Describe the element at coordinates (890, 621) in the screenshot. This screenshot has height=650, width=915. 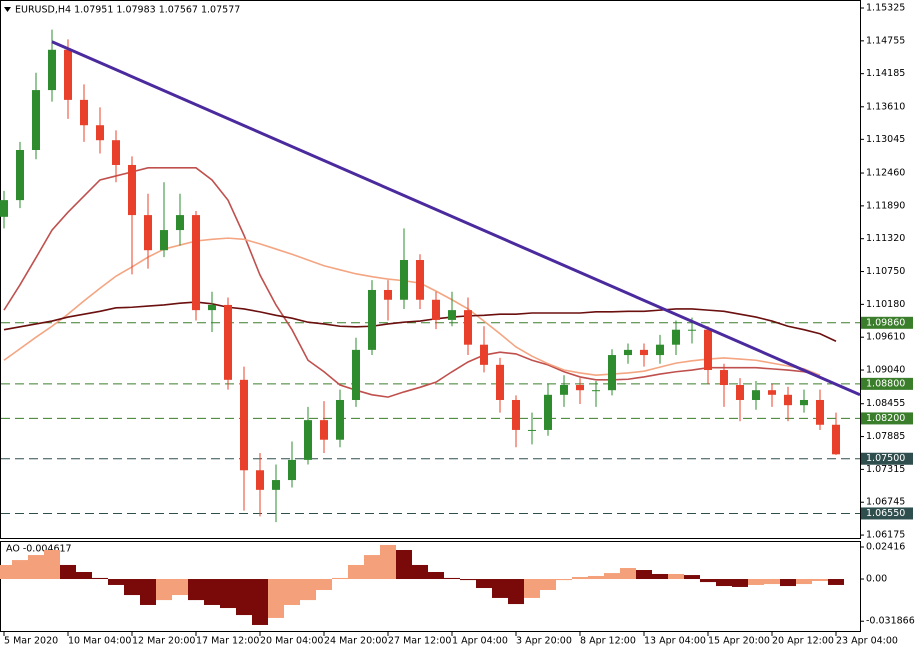
I see `indicator-y-tick-label: -0.031866` at that location.